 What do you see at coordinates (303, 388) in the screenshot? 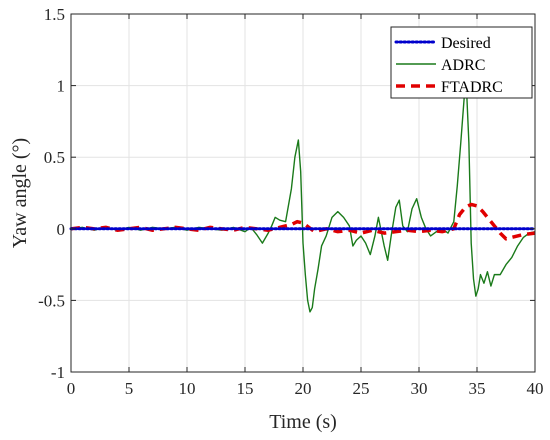
I see `x-tick-label: 20` at bounding box center [303, 388].